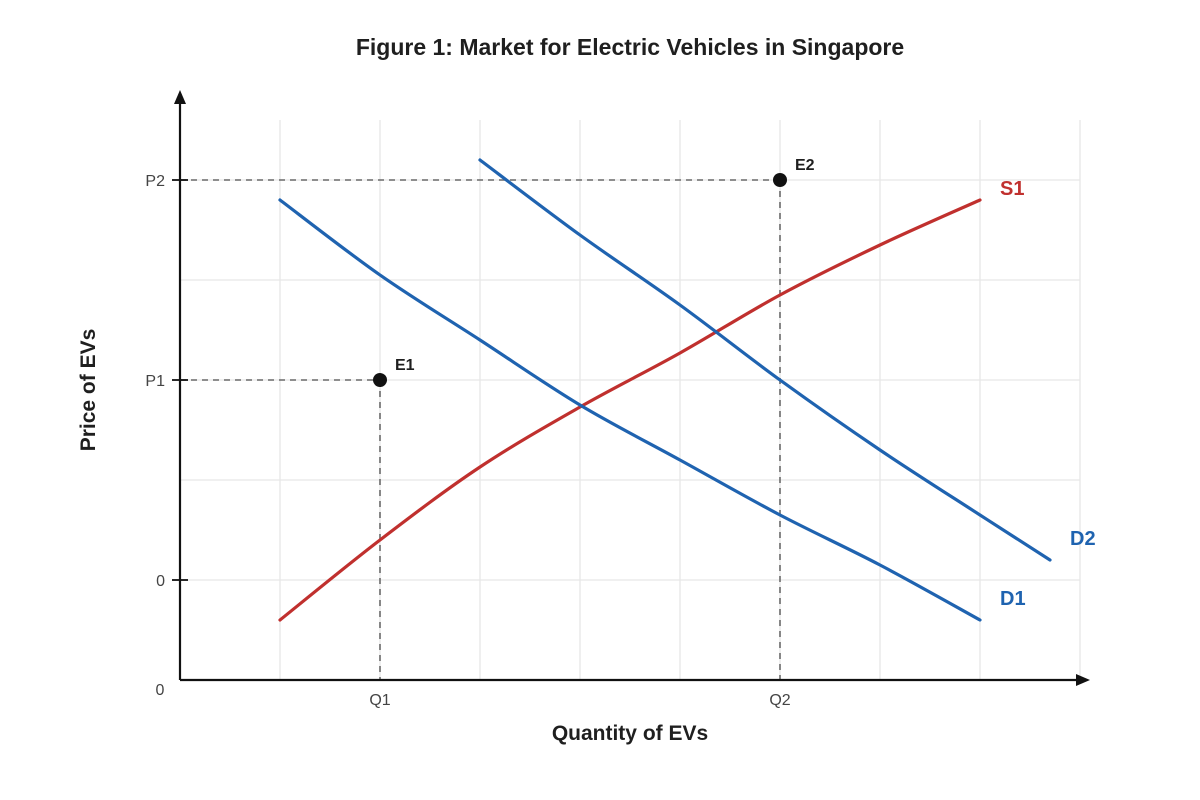 This screenshot has width=1200, height=800. Describe the element at coordinates (155, 181) in the screenshot. I see `y-tick-label-p2: P2` at that location.